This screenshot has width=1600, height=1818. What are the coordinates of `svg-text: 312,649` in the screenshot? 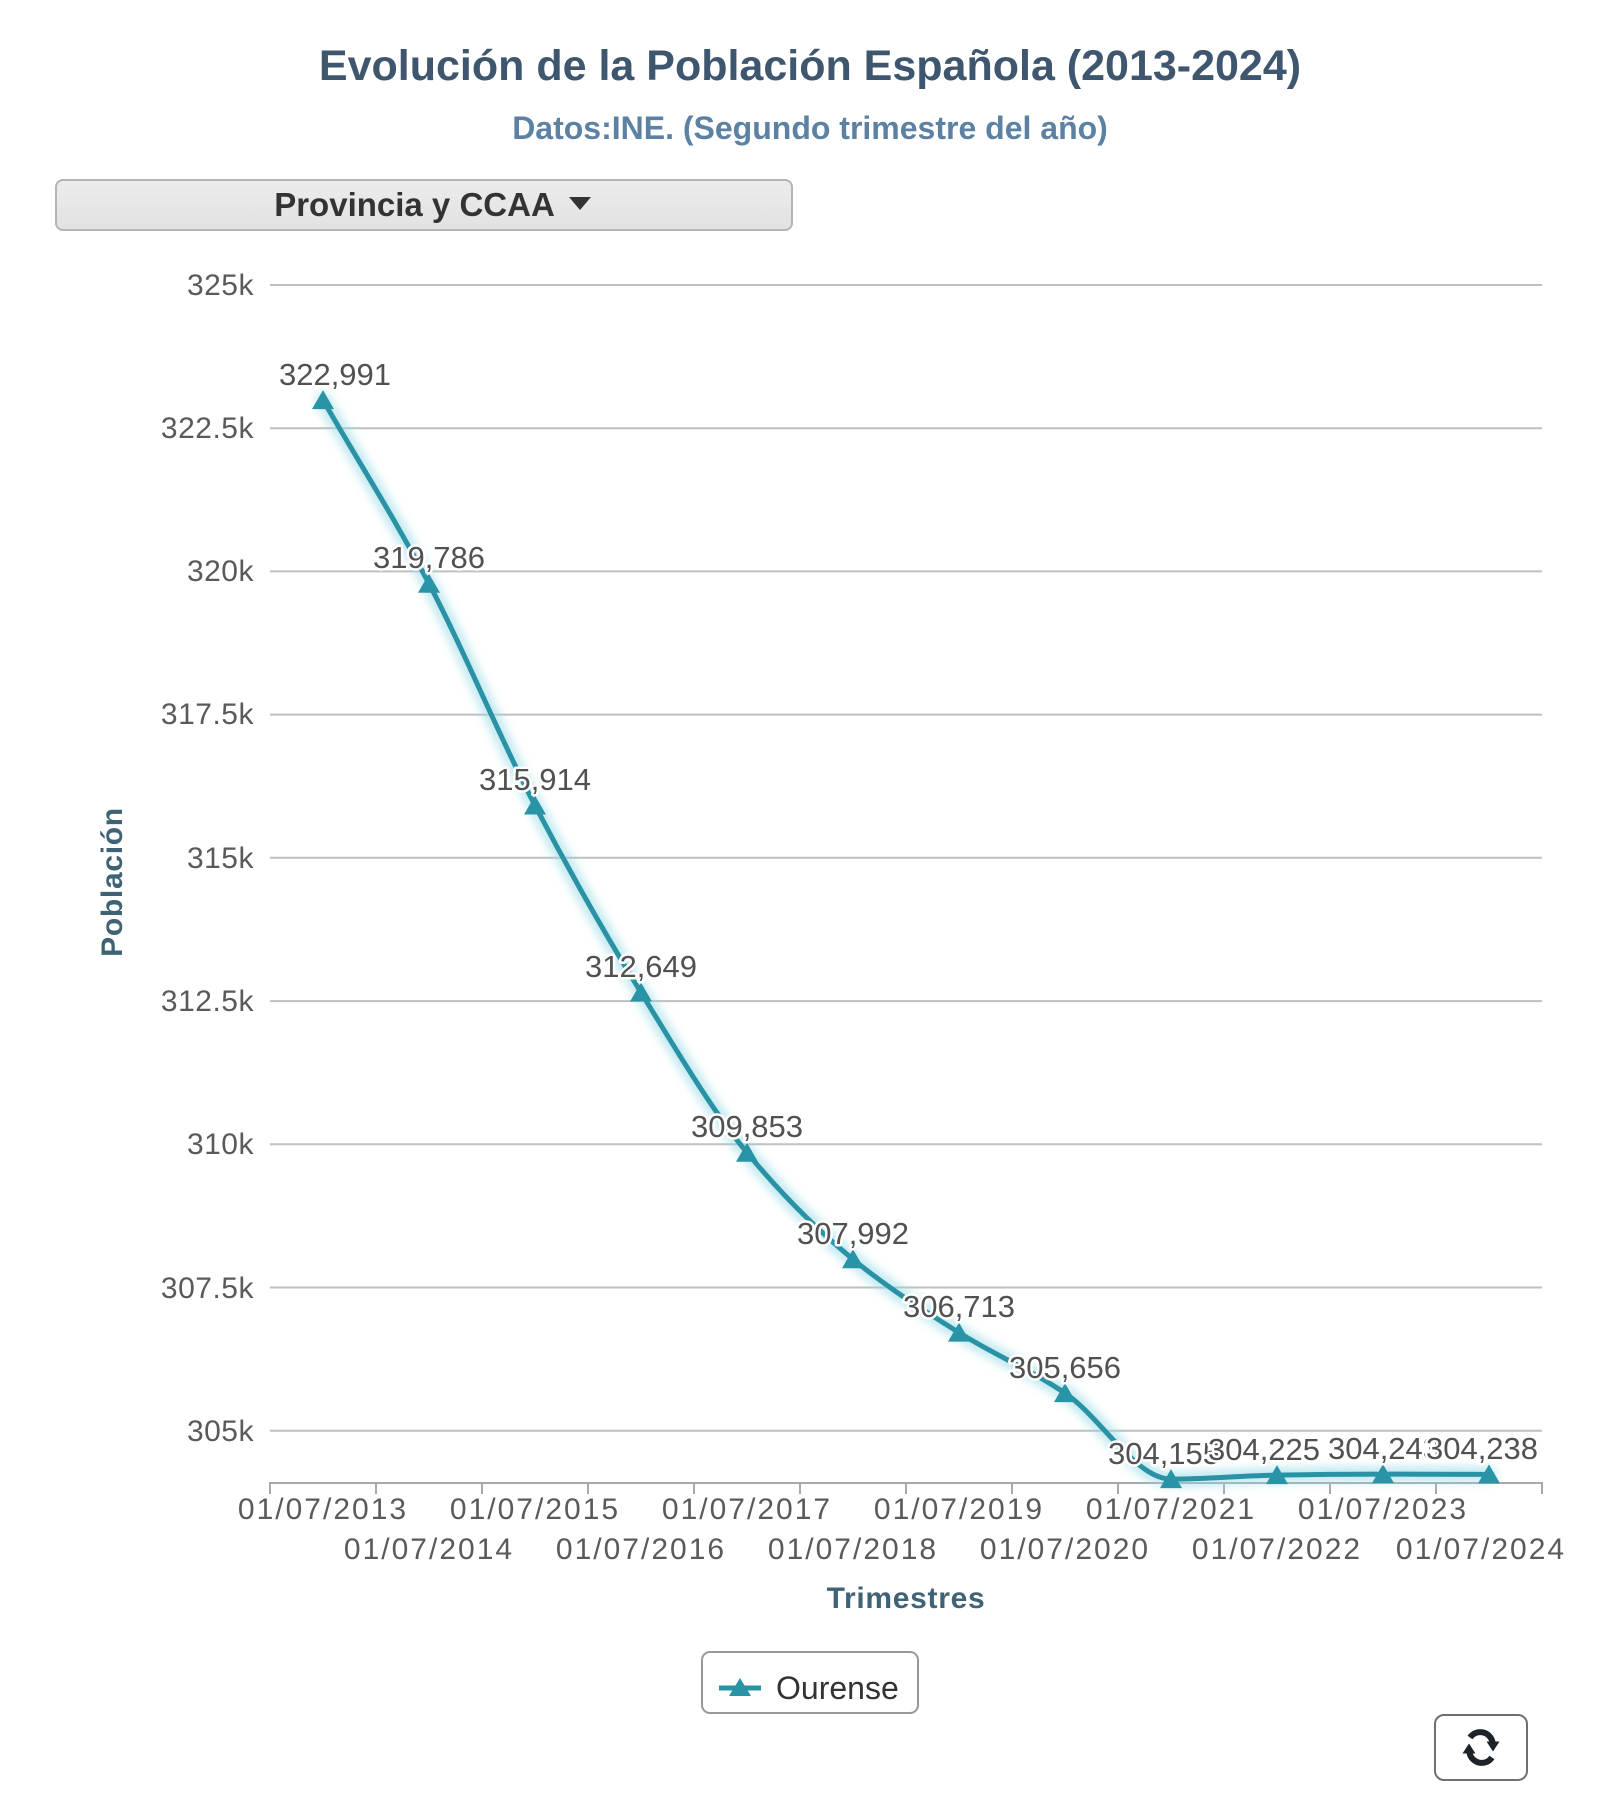 It's located at (641, 966).